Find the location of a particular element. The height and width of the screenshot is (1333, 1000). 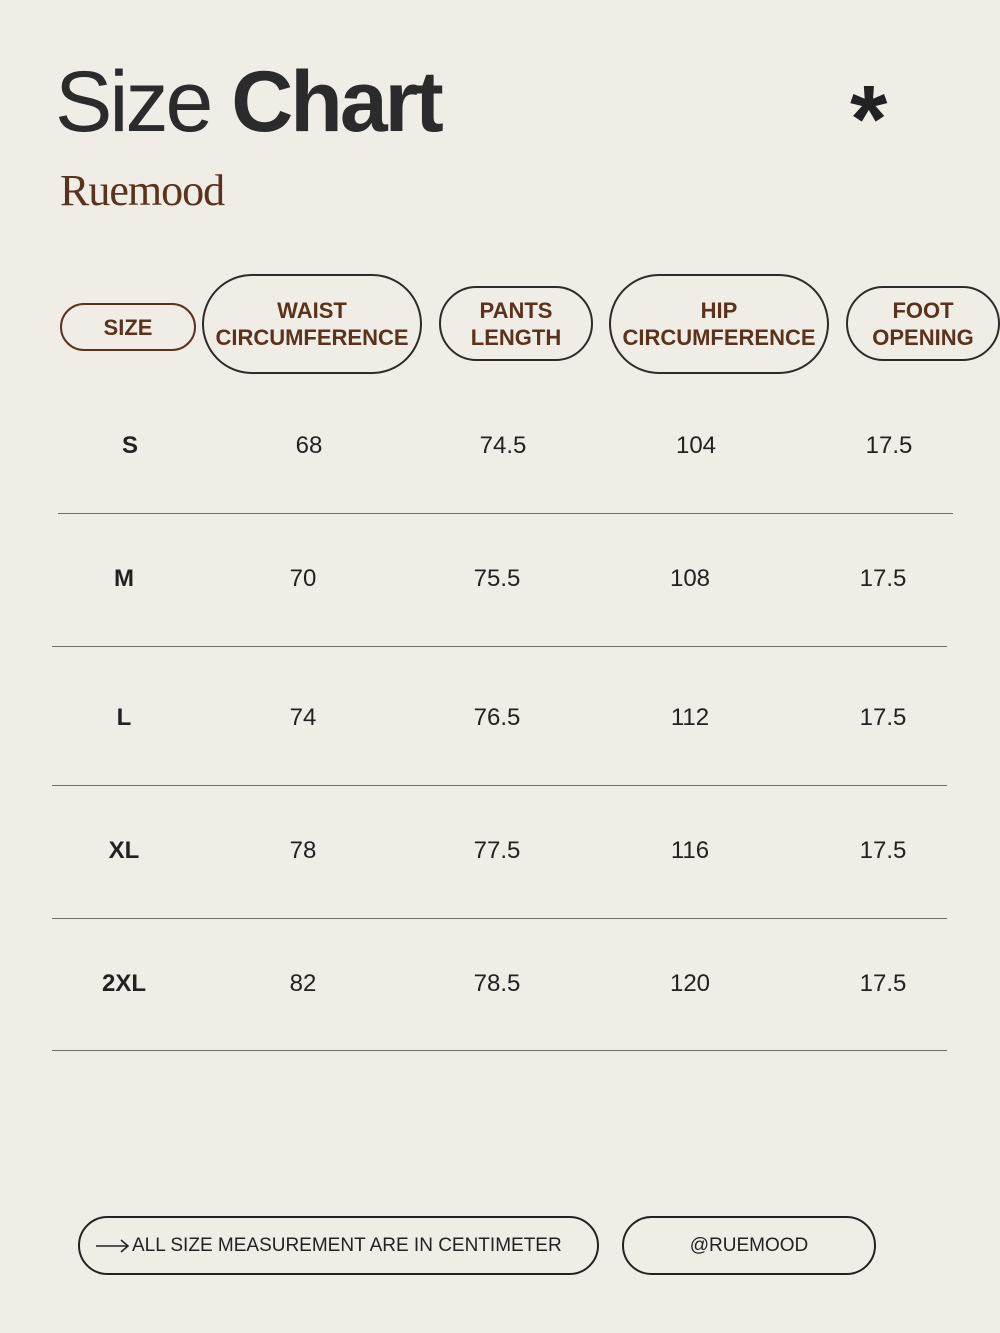

size-label: L is located at coordinates (124, 717).